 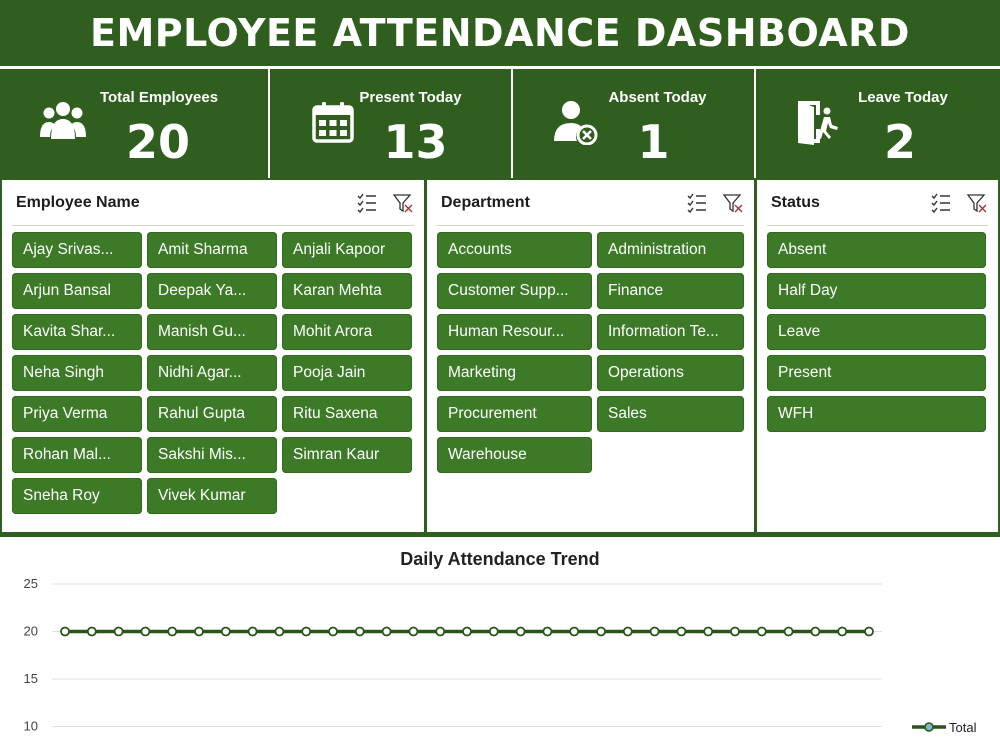 What do you see at coordinates (903, 97) in the screenshot?
I see `kpi-label: Leave Today` at bounding box center [903, 97].